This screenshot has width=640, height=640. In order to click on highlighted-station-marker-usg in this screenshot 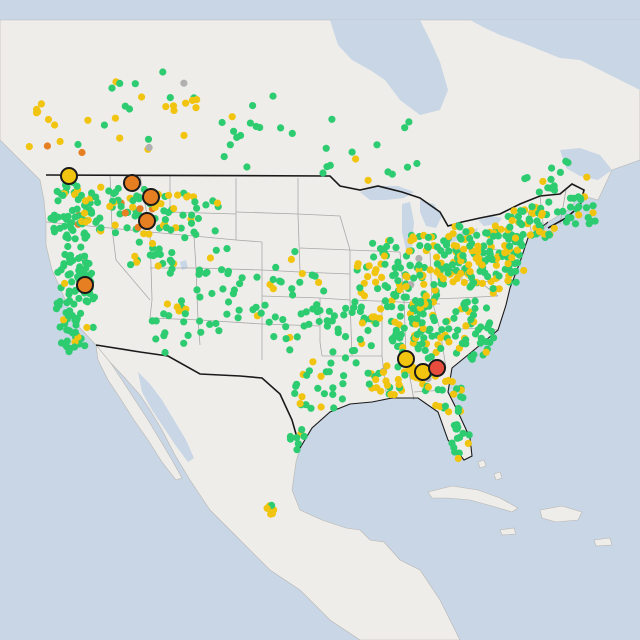, I will do `click(85, 285)`.